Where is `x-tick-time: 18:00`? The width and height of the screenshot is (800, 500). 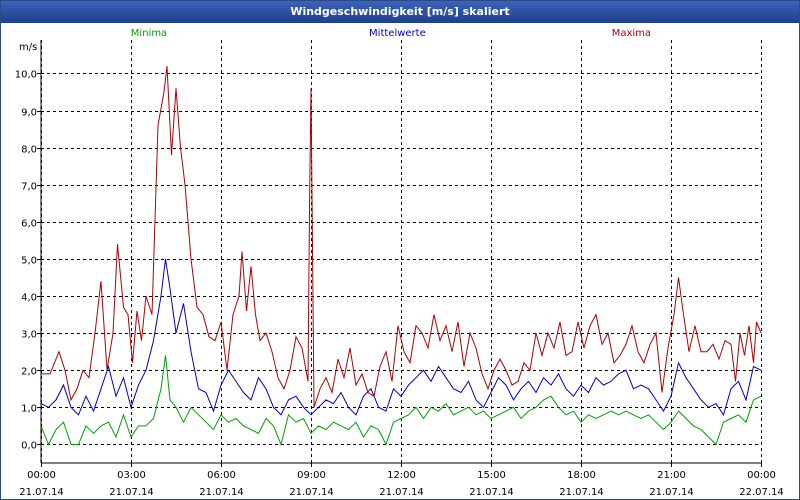 x-tick-time: 18:00 is located at coordinates (581, 475).